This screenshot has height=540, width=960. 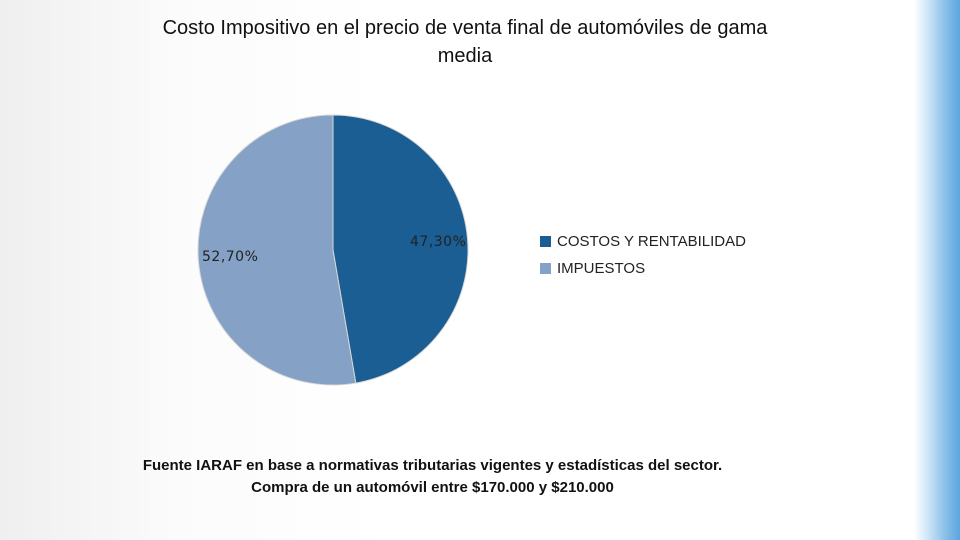 What do you see at coordinates (937, 270) in the screenshot?
I see `slide-accent-bar` at bounding box center [937, 270].